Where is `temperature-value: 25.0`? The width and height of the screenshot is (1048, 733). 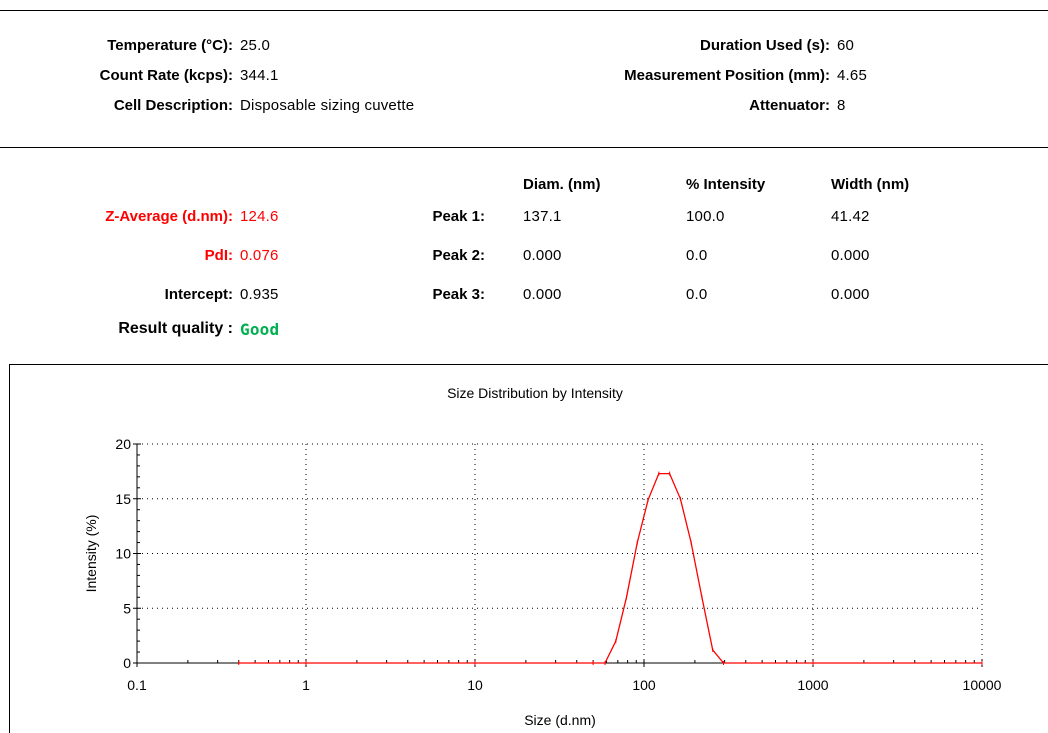
temperature-value: 25.0 is located at coordinates (255, 45).